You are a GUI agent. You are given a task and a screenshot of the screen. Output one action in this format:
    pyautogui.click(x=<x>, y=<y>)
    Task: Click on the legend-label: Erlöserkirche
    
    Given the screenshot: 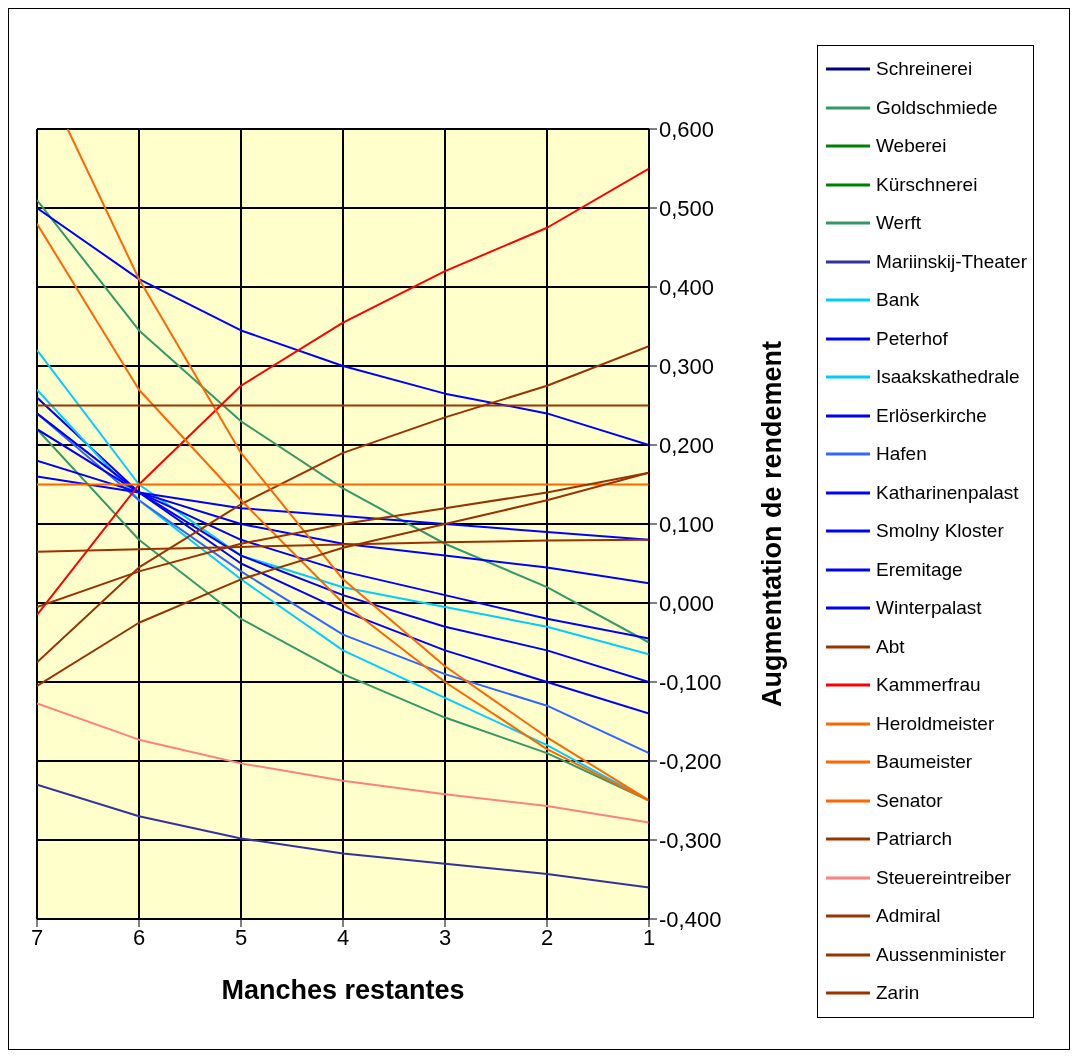 What is the action you would take?
    pyautogui.click(x=931, y=415)
    